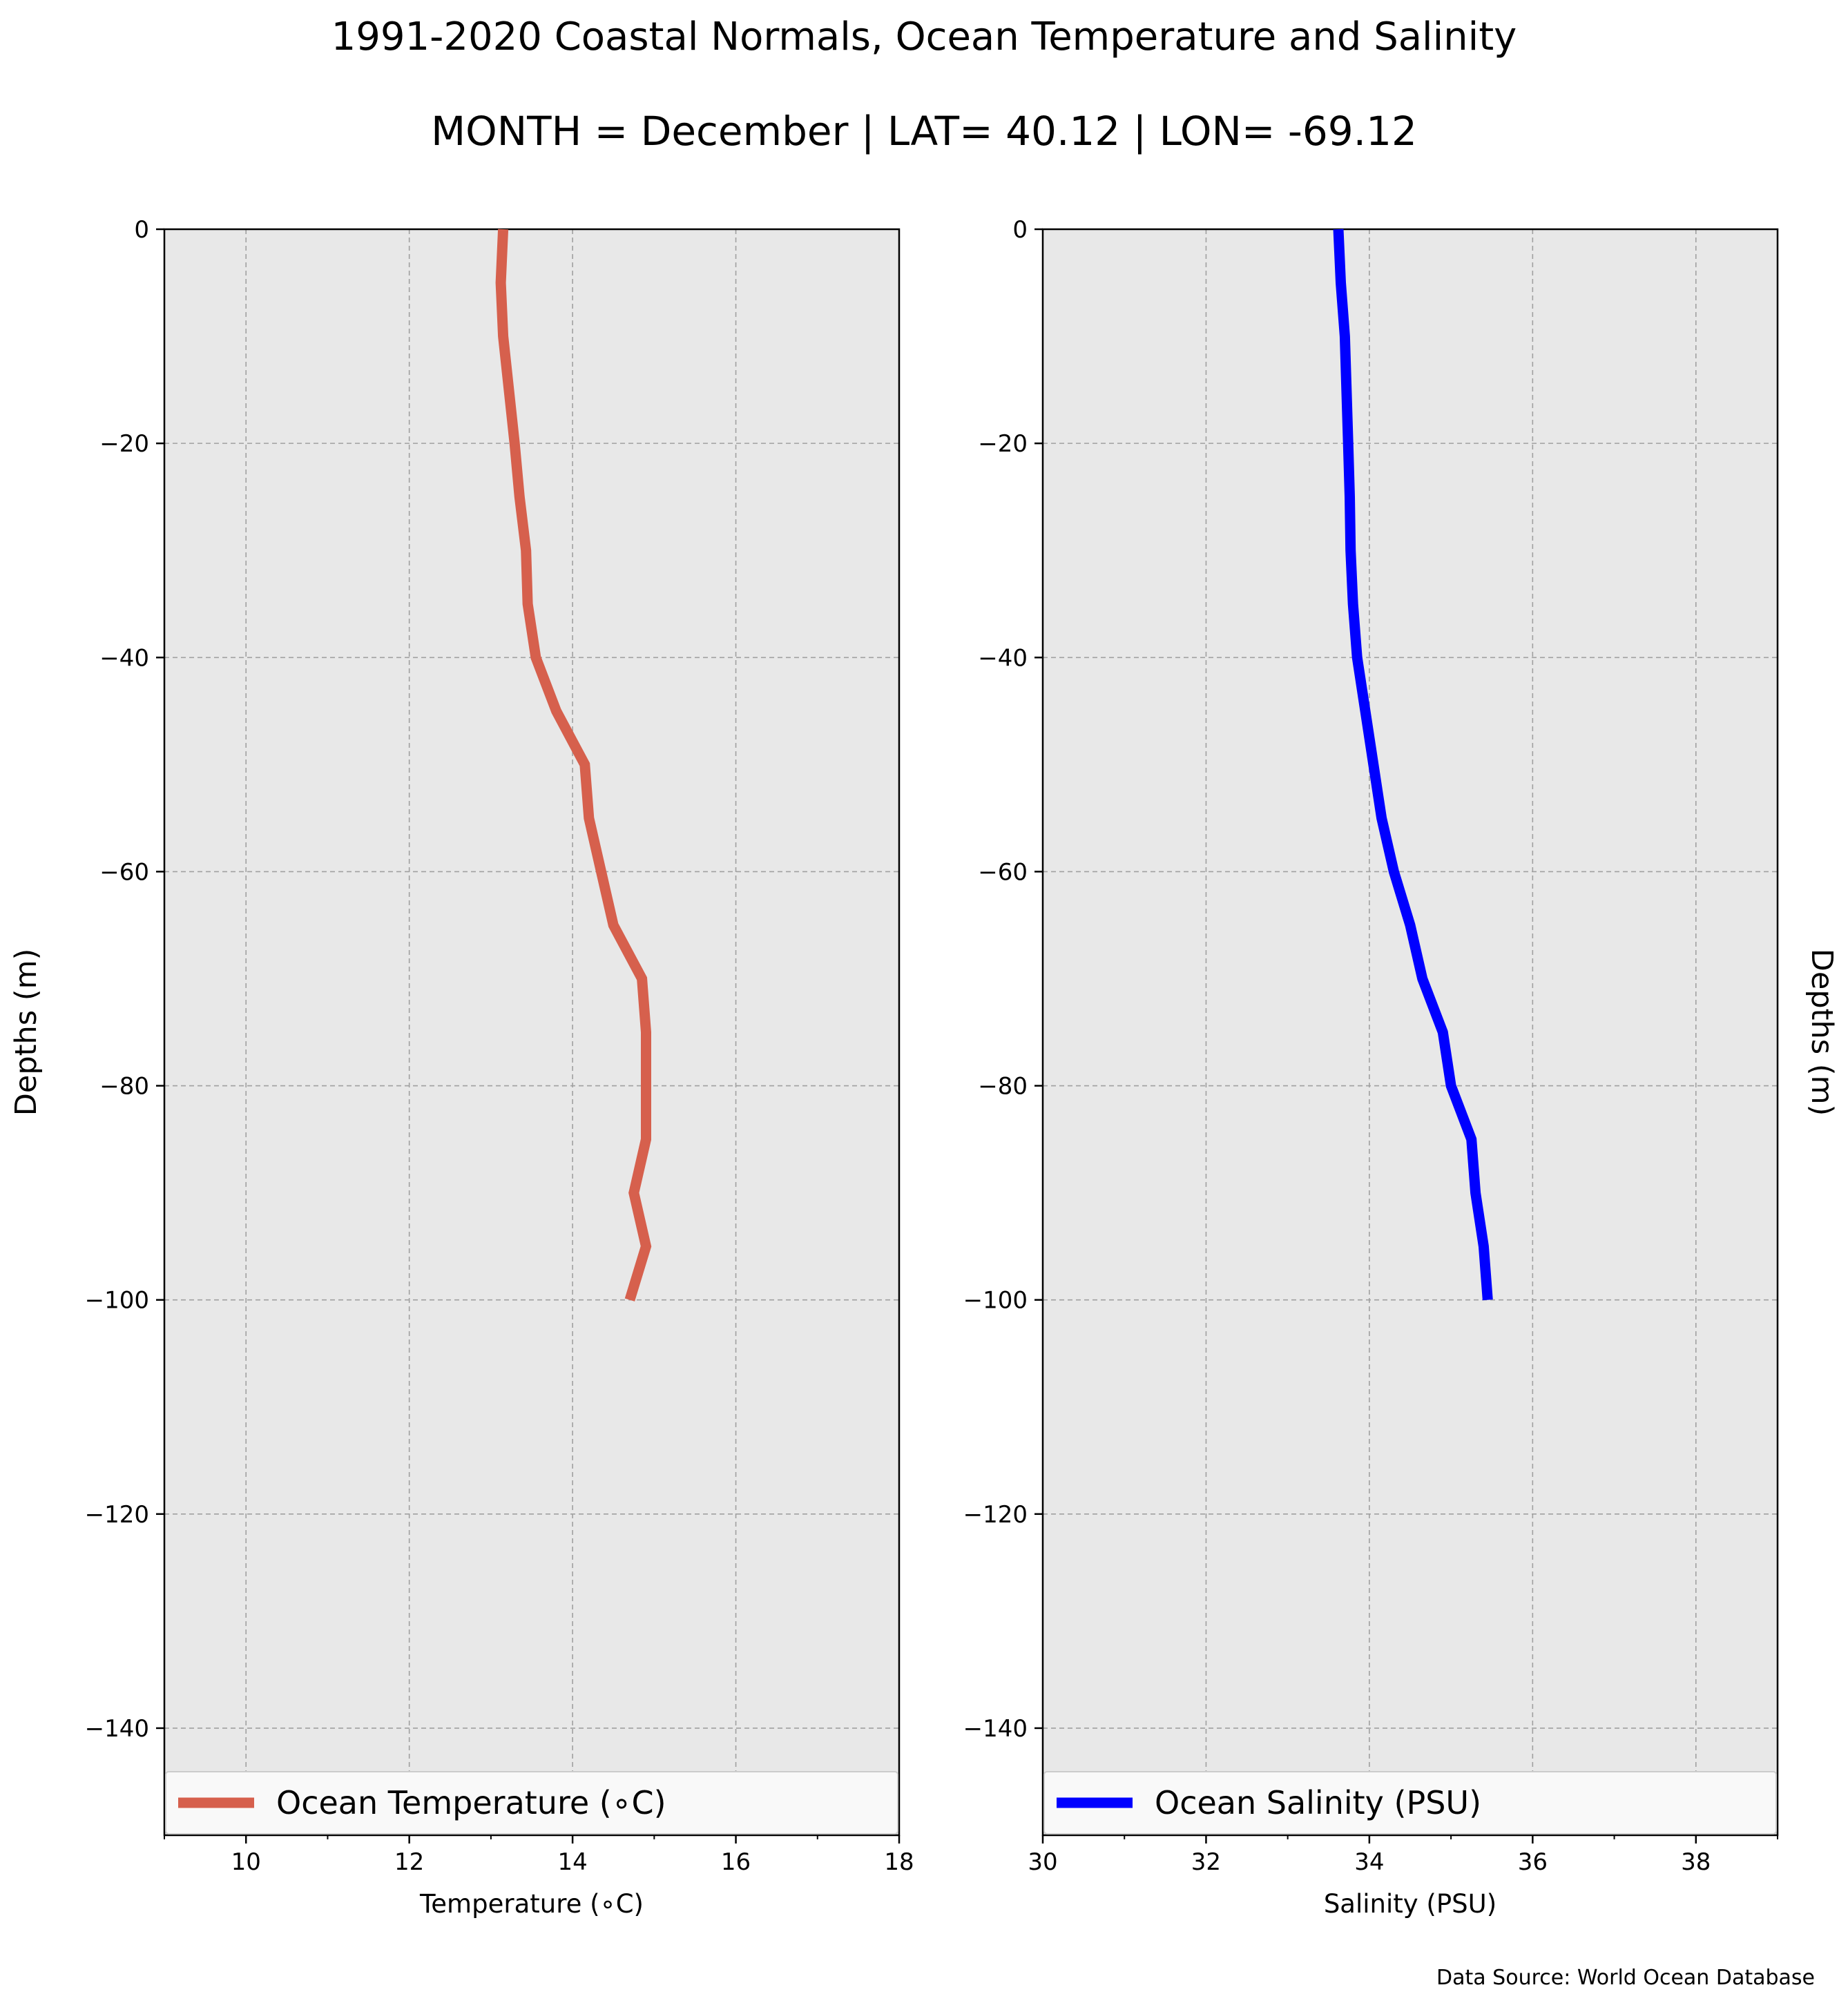  What do you see at coordinates (572, 1862) in the screenshot?
I see `x-tick-label: 14` at bounding box center [572, 1862].